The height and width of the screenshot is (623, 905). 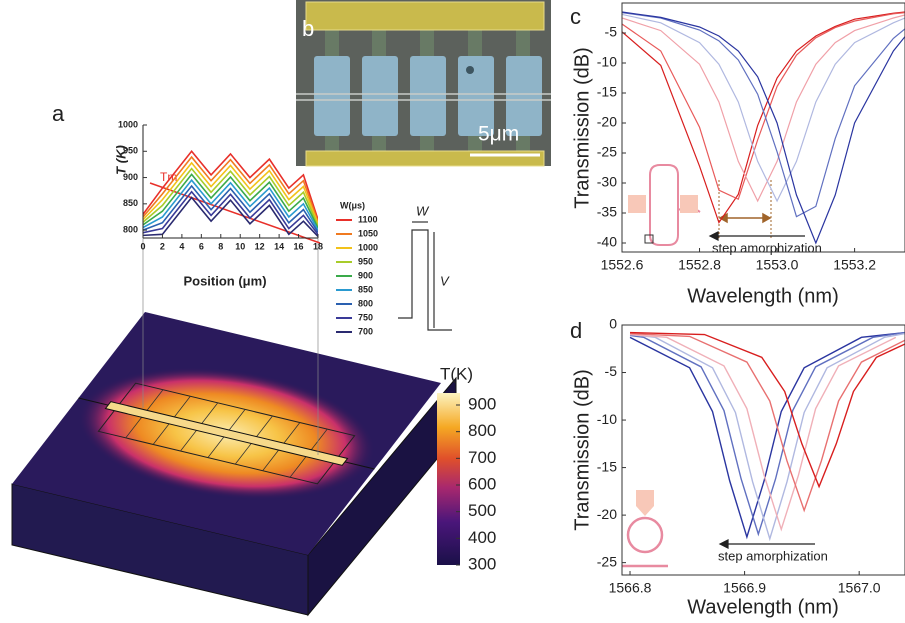 I want to click on x-tick-label: 18, so click(x=318, y=246).